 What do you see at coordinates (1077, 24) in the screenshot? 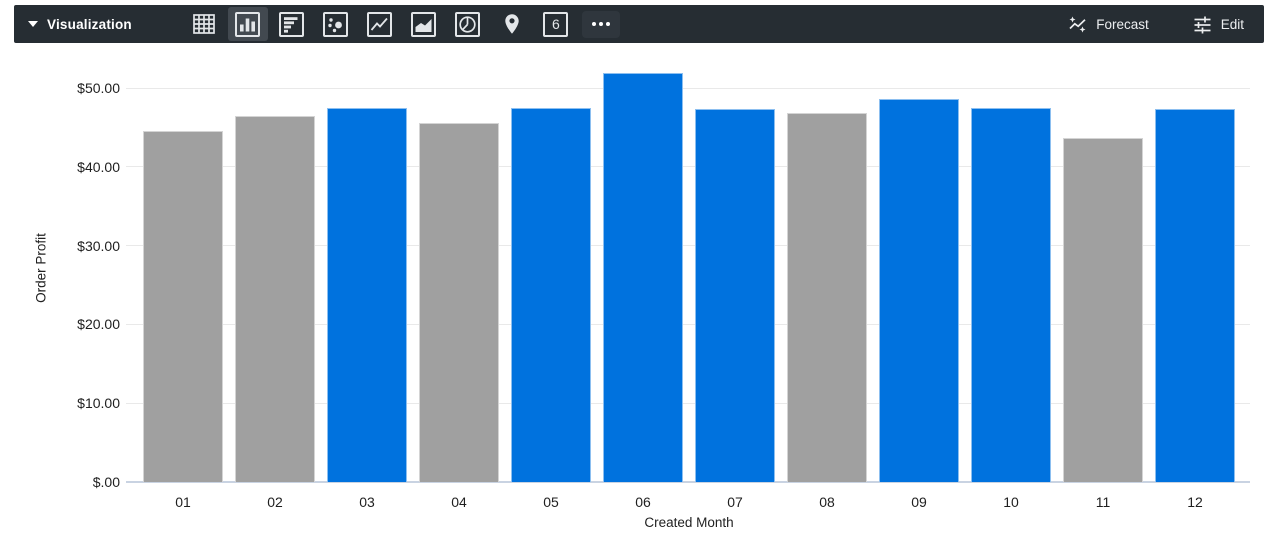
I see `forecast-icon` at bounding box center [1077, 24].